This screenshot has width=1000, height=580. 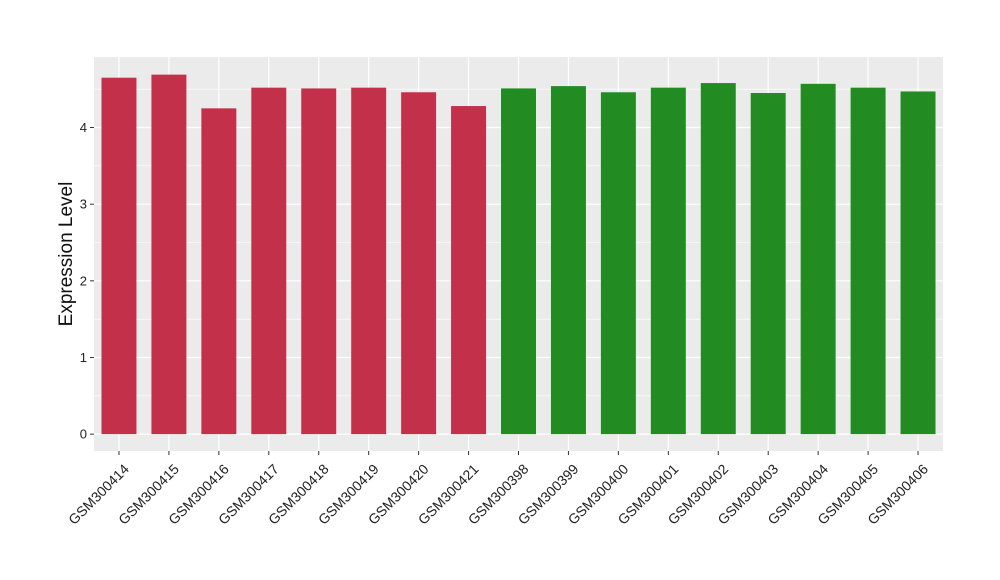 What do you see at coordinates (83, 204) in the screenshot?
I see `y-tick-label: 3` at bounding box center [83, 204].